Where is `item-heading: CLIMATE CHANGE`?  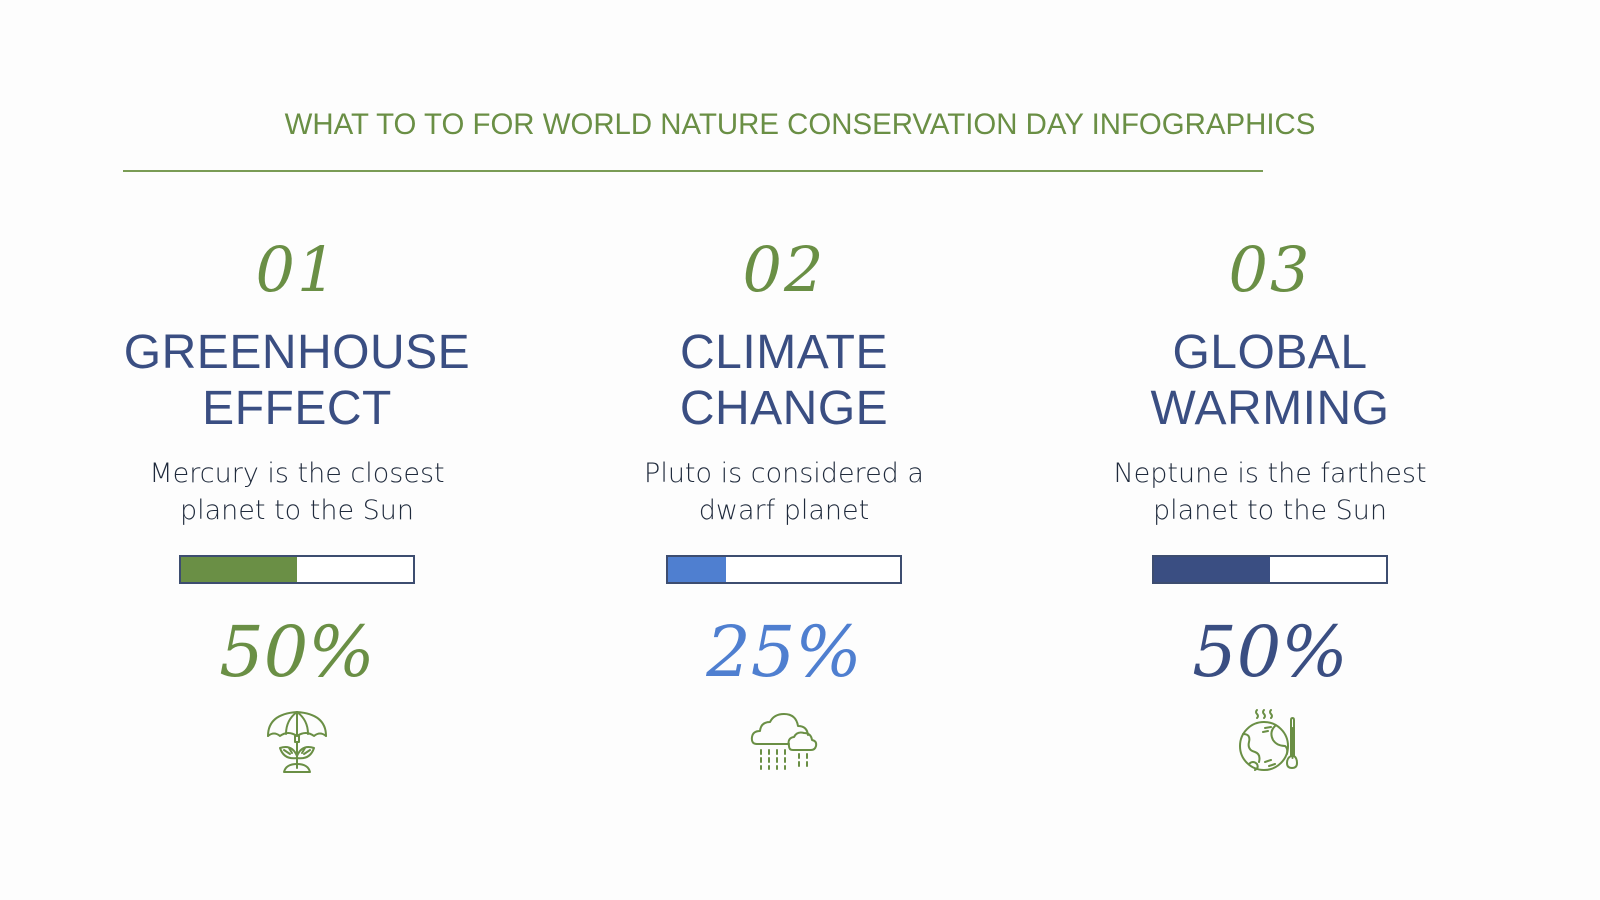
item-heading: CLIMATE CHANGE is located at coordinates (784, 381).